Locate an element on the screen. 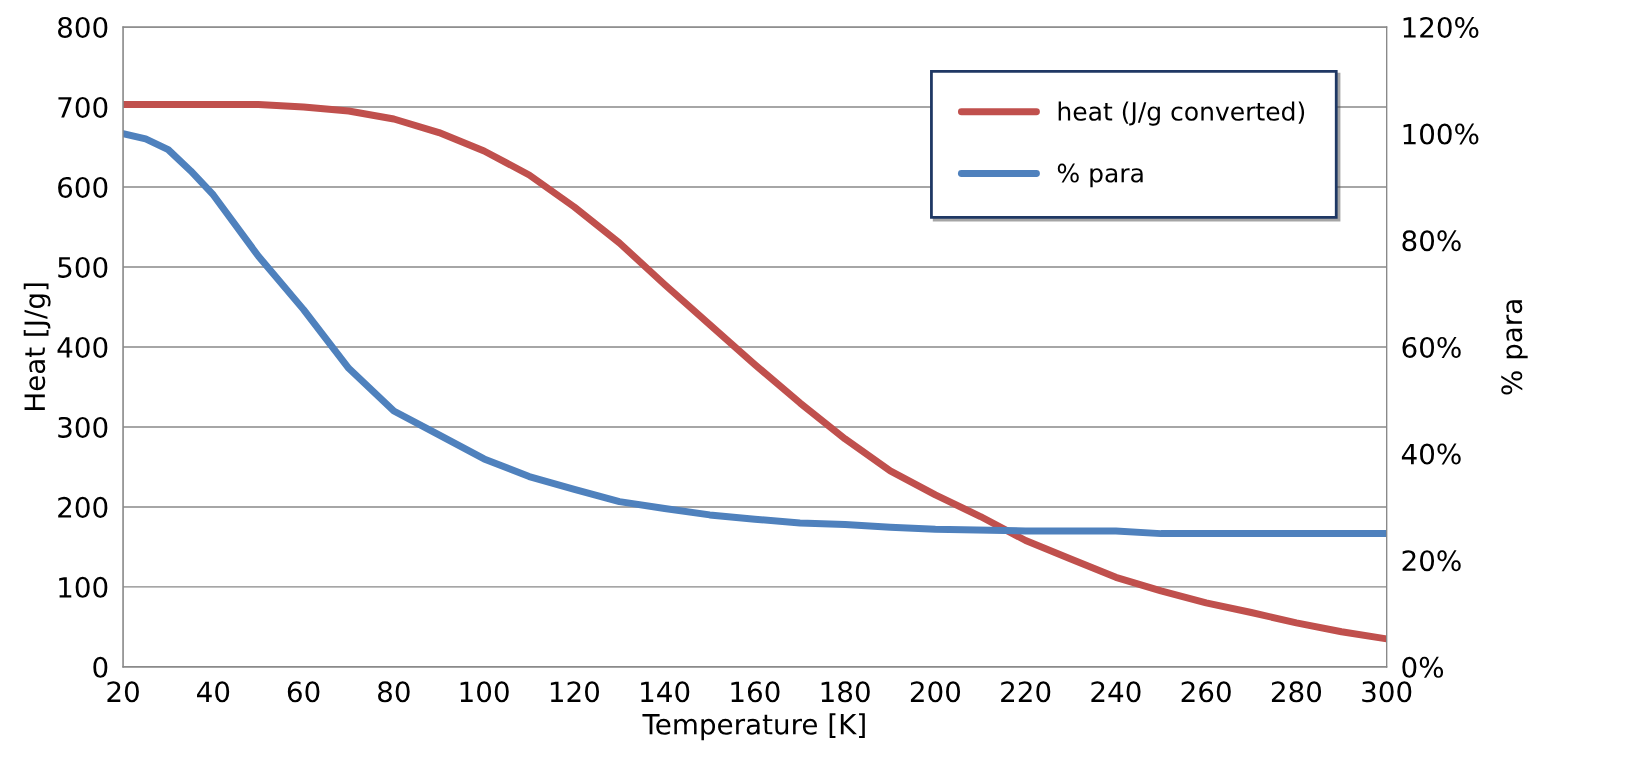 This screenshot has height=771, width=1641. x-tick-label: 60 is located at coordinates (303, 692).